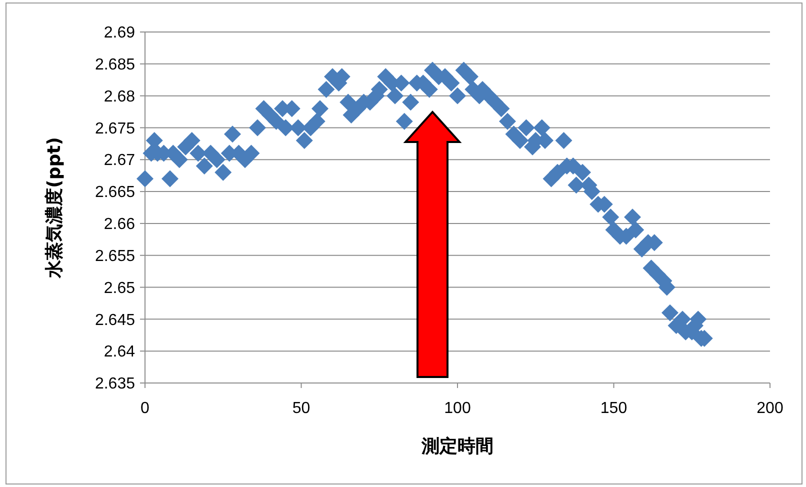  What do you see at coordinates (301, 408) in the screenshot?
I see `x-tick-label: 50` at bounding box center [301, 408].